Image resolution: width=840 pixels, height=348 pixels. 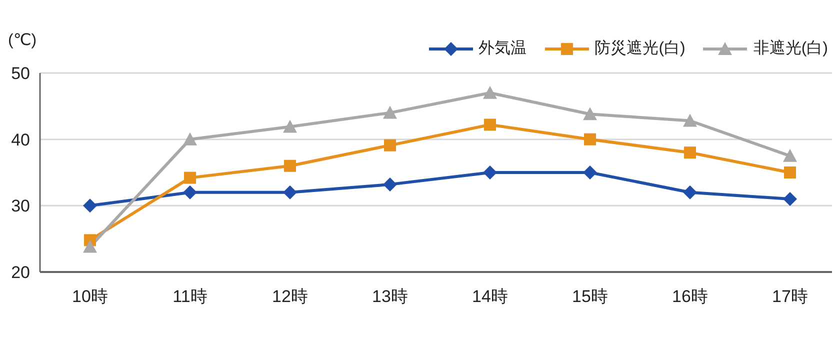 I want to click on y-tick-label: 20, so click(x=20, y=272).